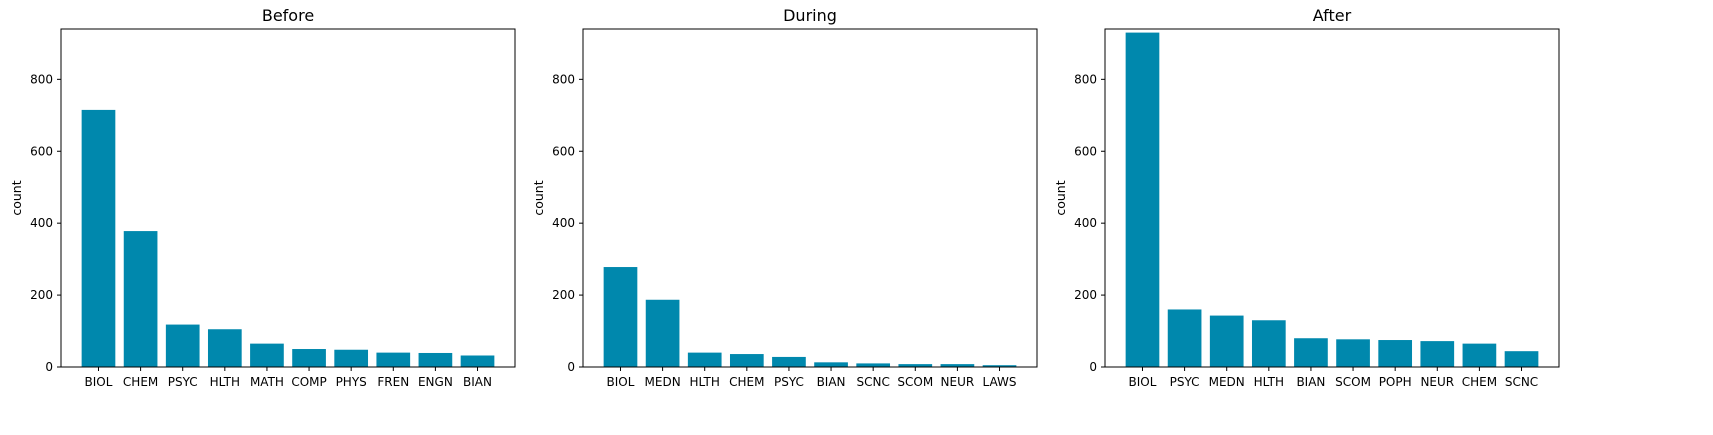 The image size is (1713, 435). What do you see at coordinates (309, 358) in the screenshot?
I see `bar-comp` at bounding box center [309, 358].